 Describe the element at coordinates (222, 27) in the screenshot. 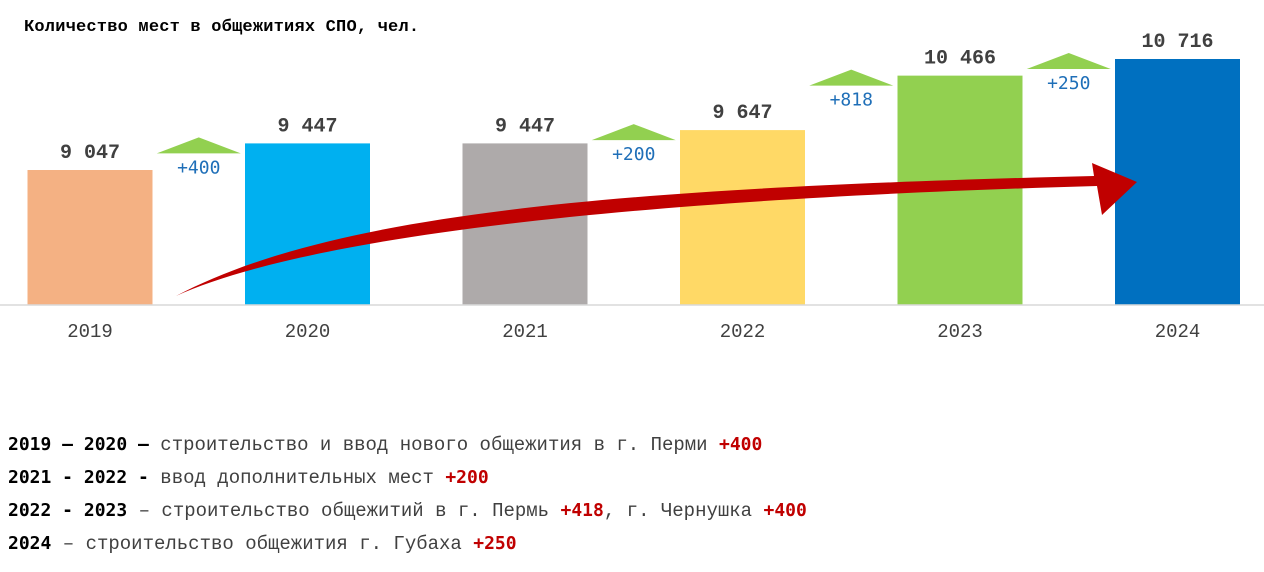

I see `chart-title: Количество мест в общежитиях СПО, чел.` at that location.